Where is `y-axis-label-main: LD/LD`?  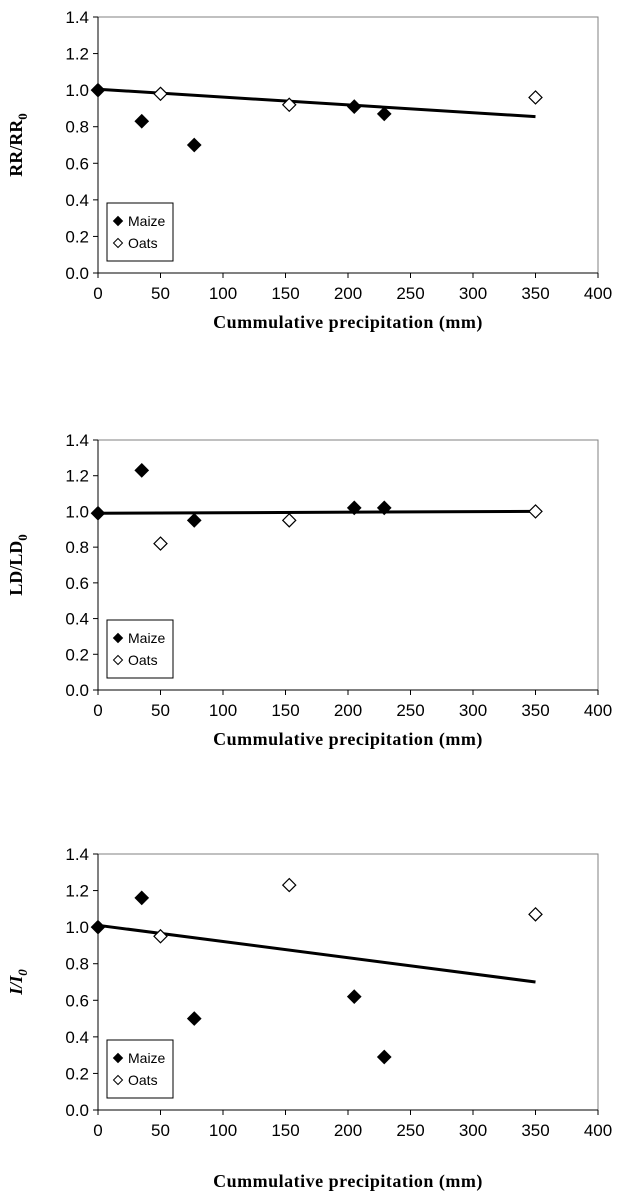 y-axis-label-main: LD/LD is located at coordinates (16, 568).